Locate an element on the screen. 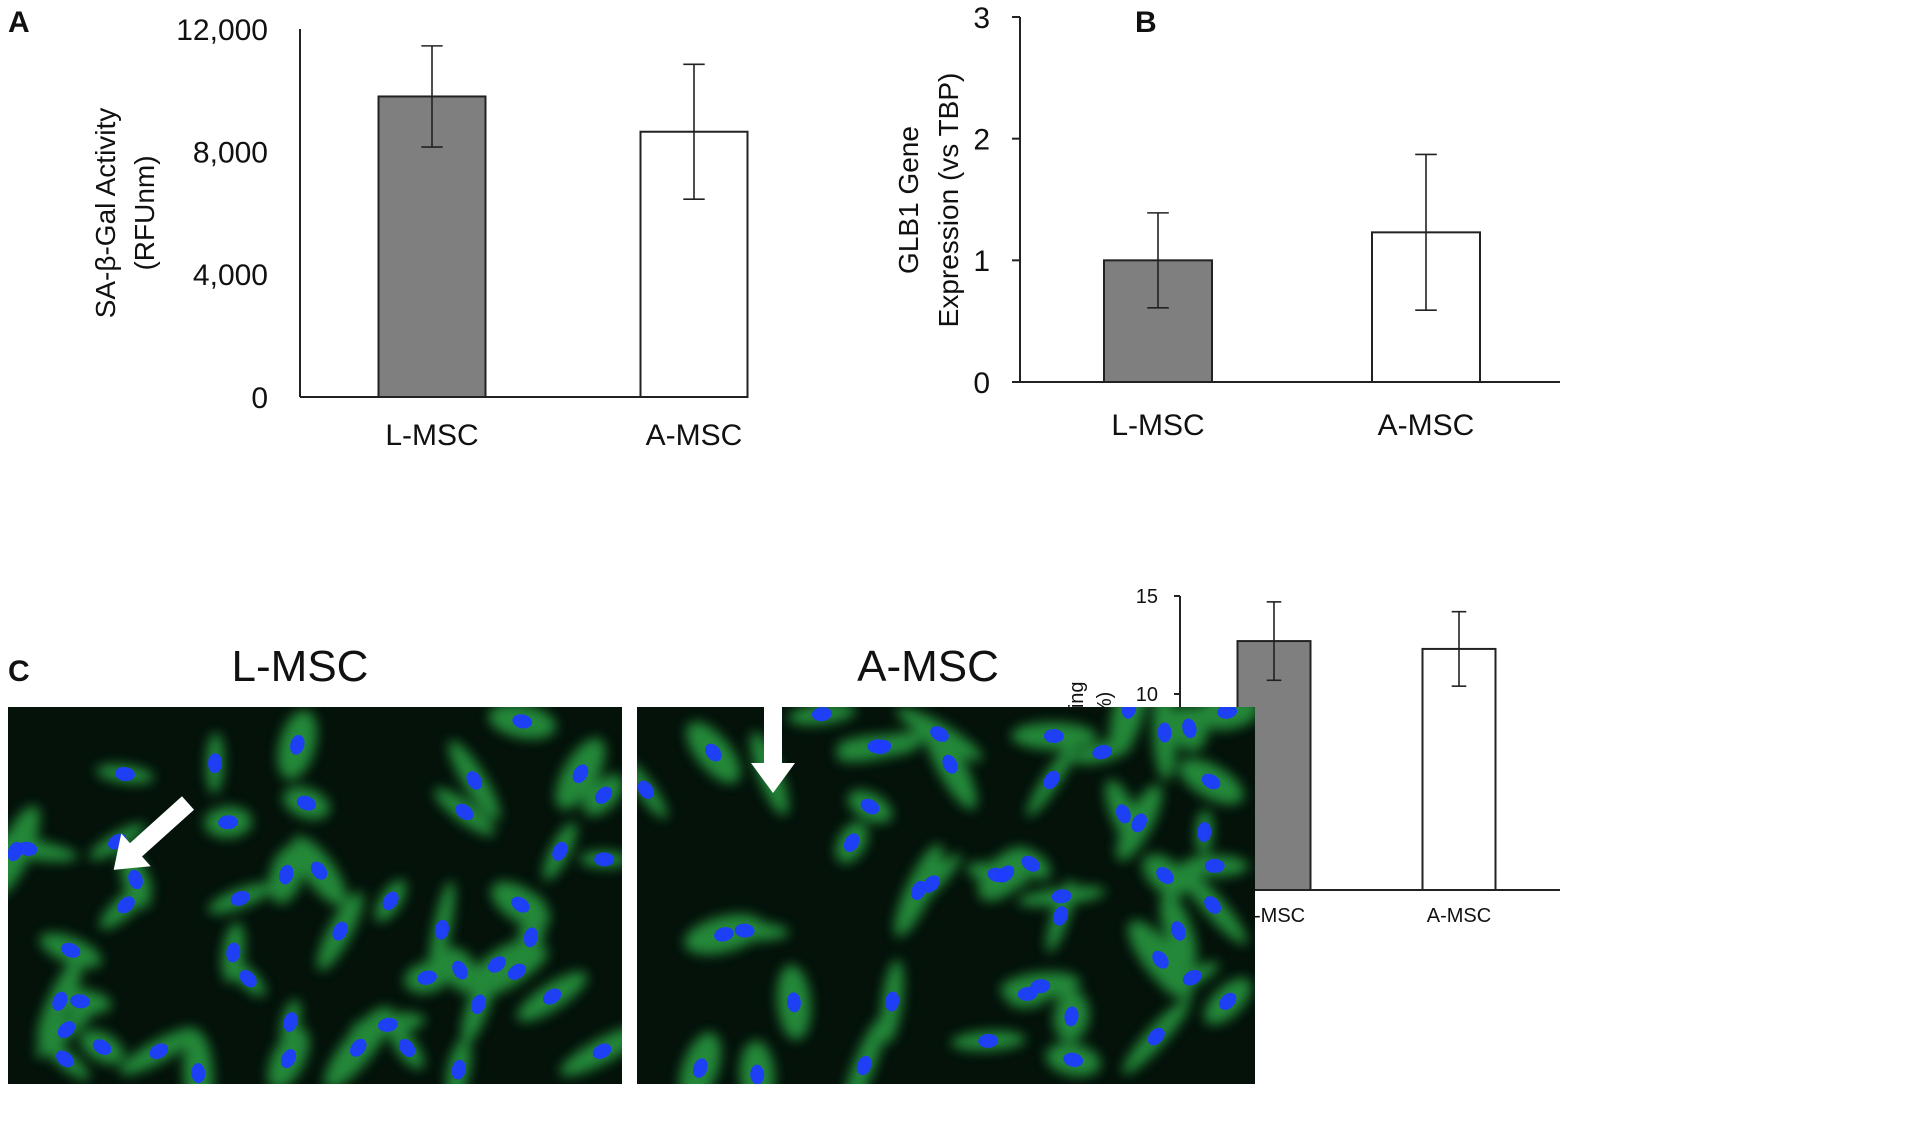 Image resolution: width=1905 pixels, height=1132 pixels. y-axis-label: SA-β-Gal Activity is located at coordinates (105, 213).